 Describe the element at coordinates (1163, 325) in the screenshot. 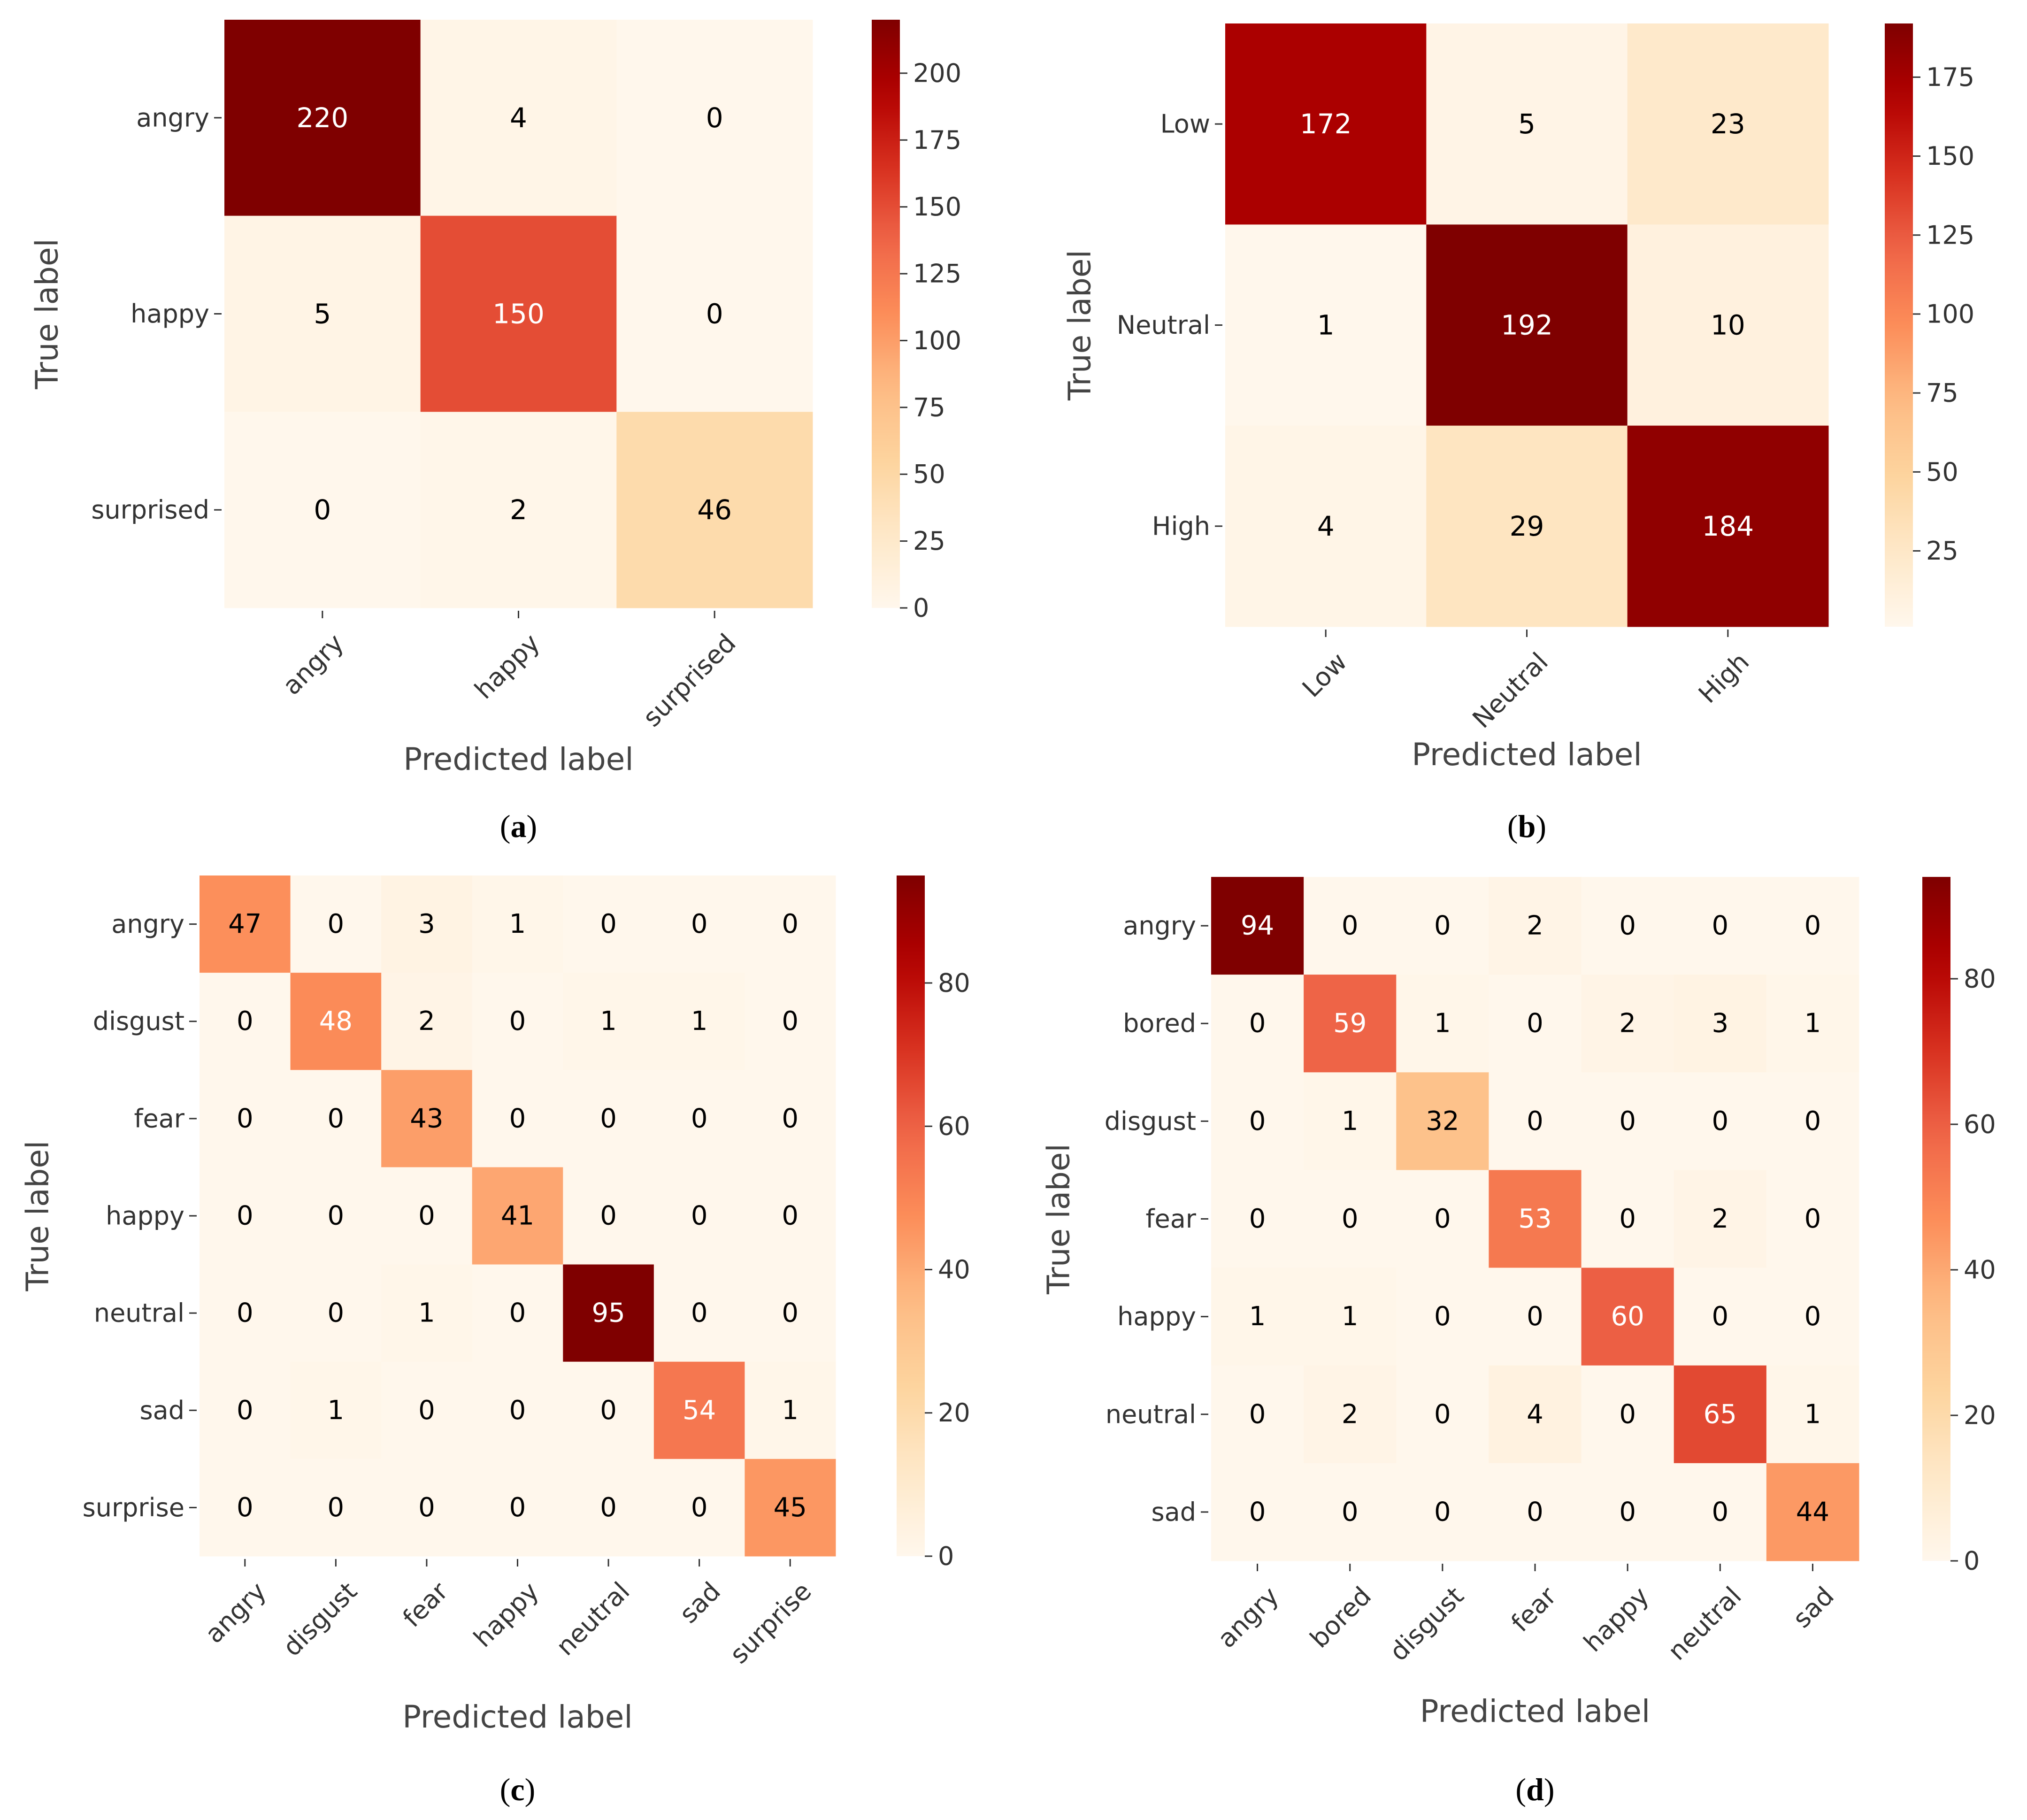

I see `y-tick-label: Neutral` at that location.